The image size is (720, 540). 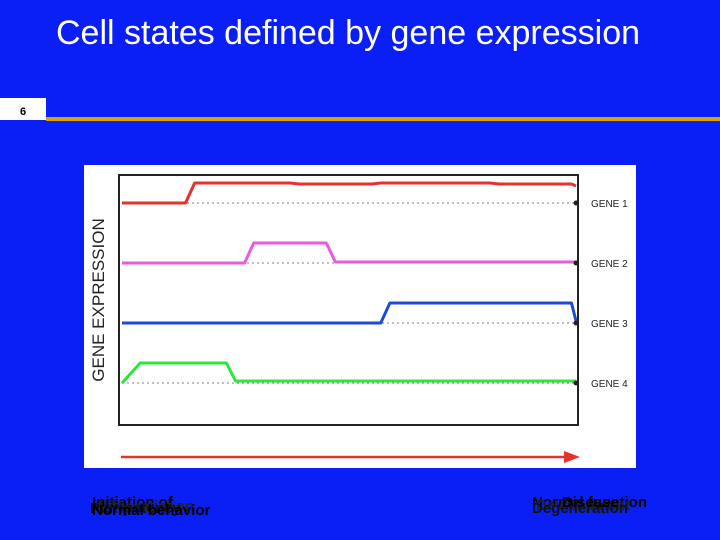 I want to click on bottom-left-text-4: Normal behavior, so click(x=151, y=510).